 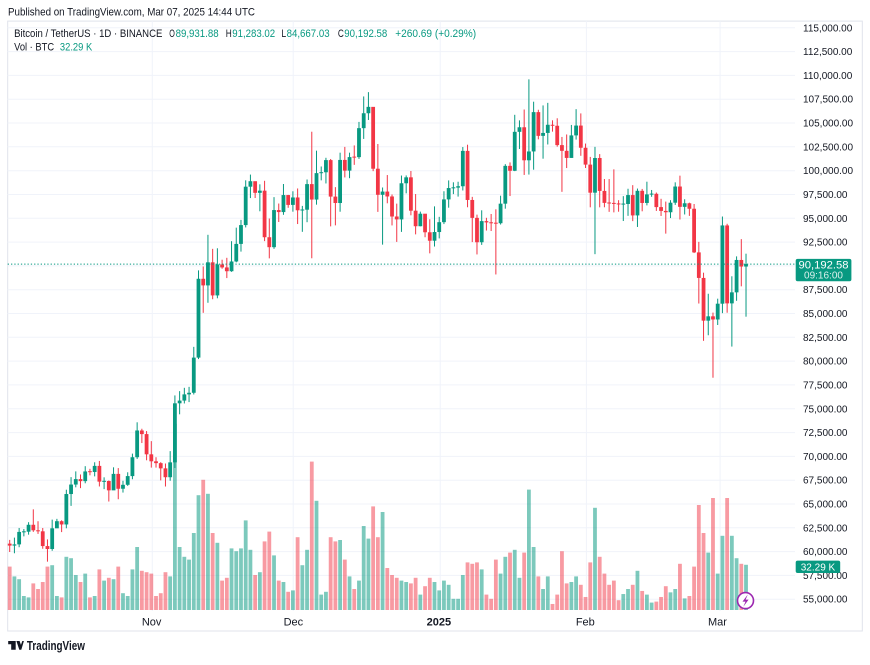 I want to click on svg-text: Vol · BTC, so click(x=34, y=48).